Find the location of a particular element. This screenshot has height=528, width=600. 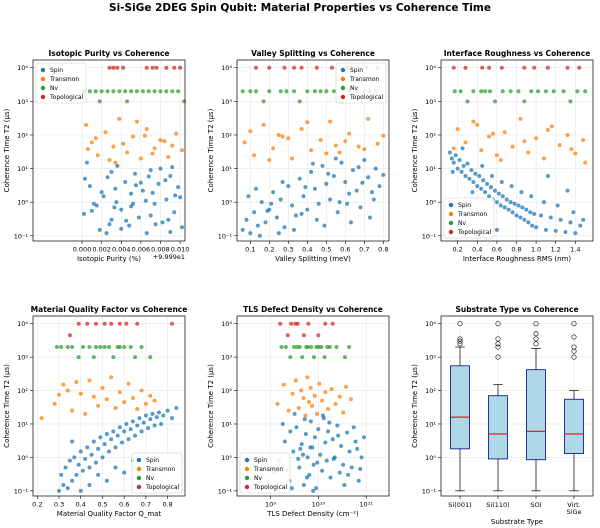

x-axis-label: Interface Roughness RMS (nm) is located at coordinates (517, 259).